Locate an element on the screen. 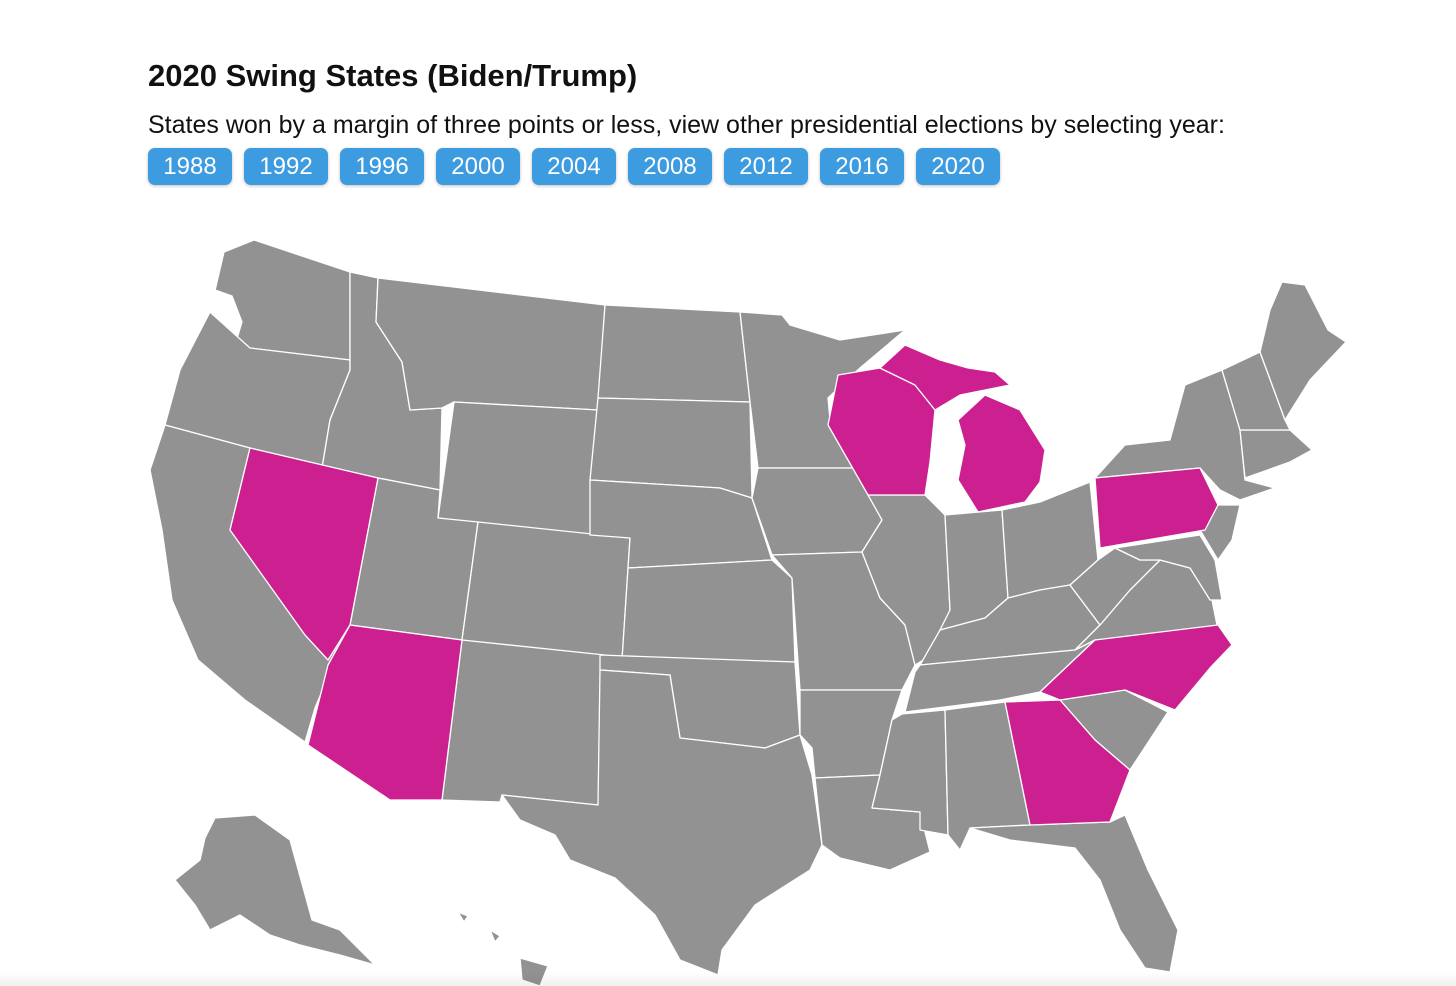  year-button-2012: 2012 is located at coordinates (766, 166).